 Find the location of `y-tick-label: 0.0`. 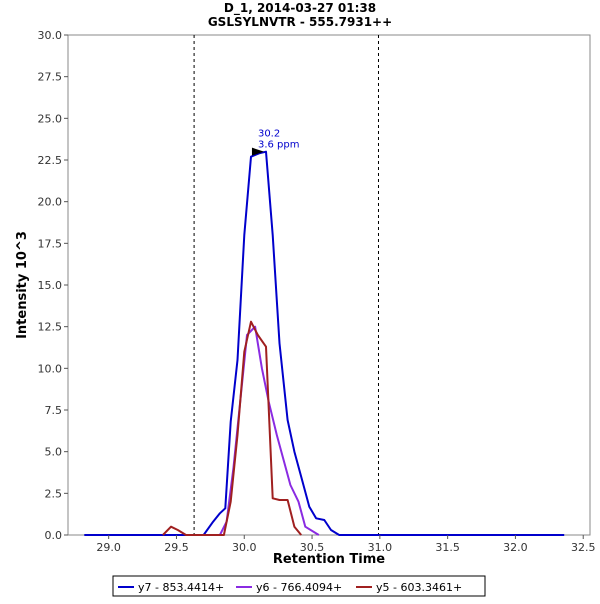

y-tick-label: 0.0 is located at coordinates (54, 535).